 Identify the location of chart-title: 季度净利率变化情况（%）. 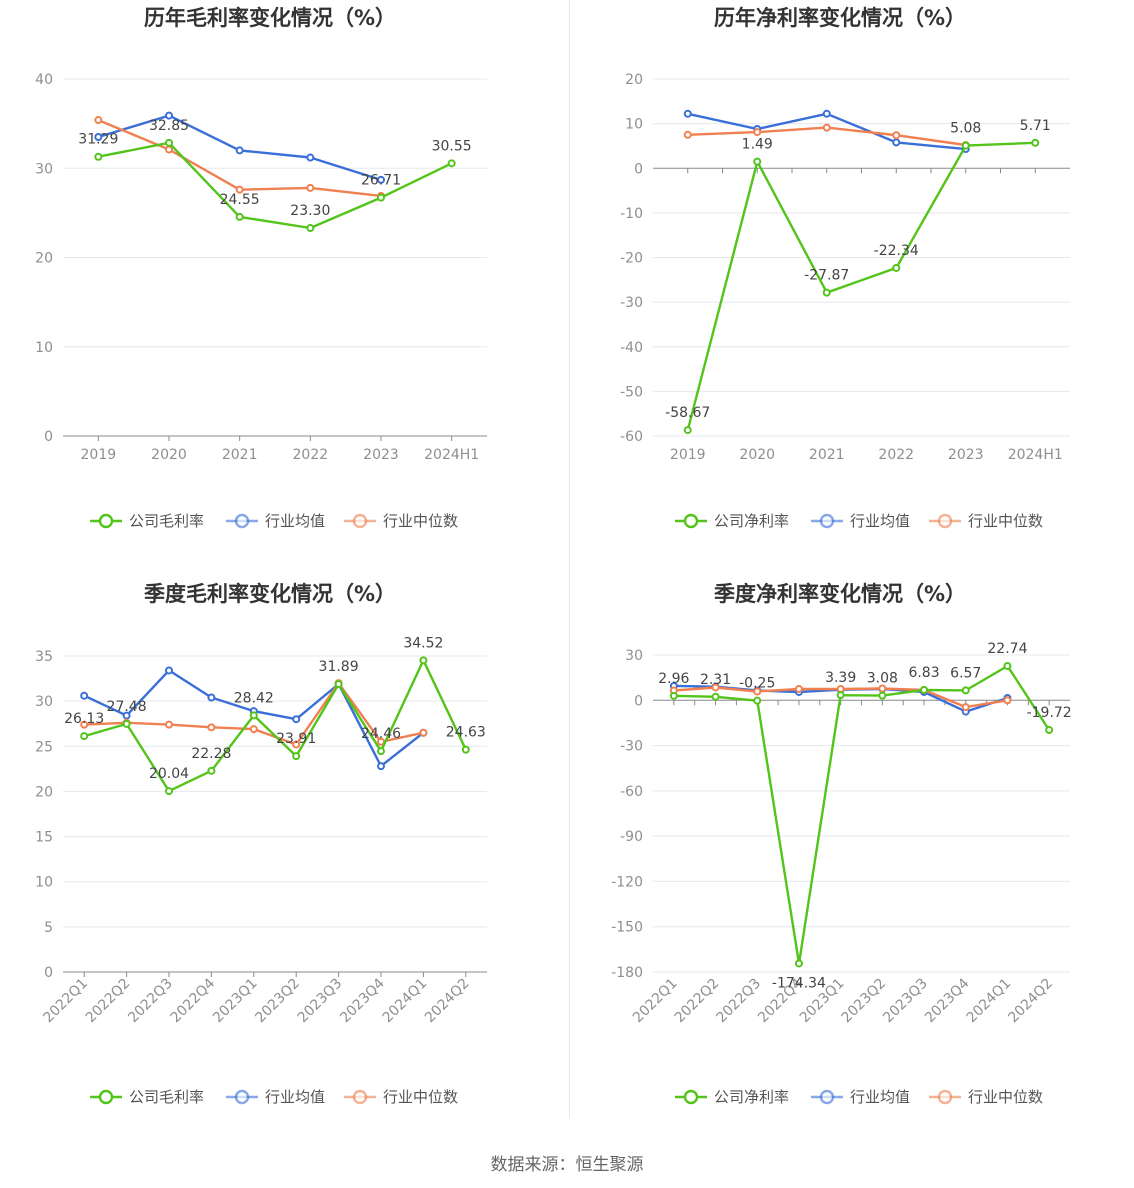
(840, 594).